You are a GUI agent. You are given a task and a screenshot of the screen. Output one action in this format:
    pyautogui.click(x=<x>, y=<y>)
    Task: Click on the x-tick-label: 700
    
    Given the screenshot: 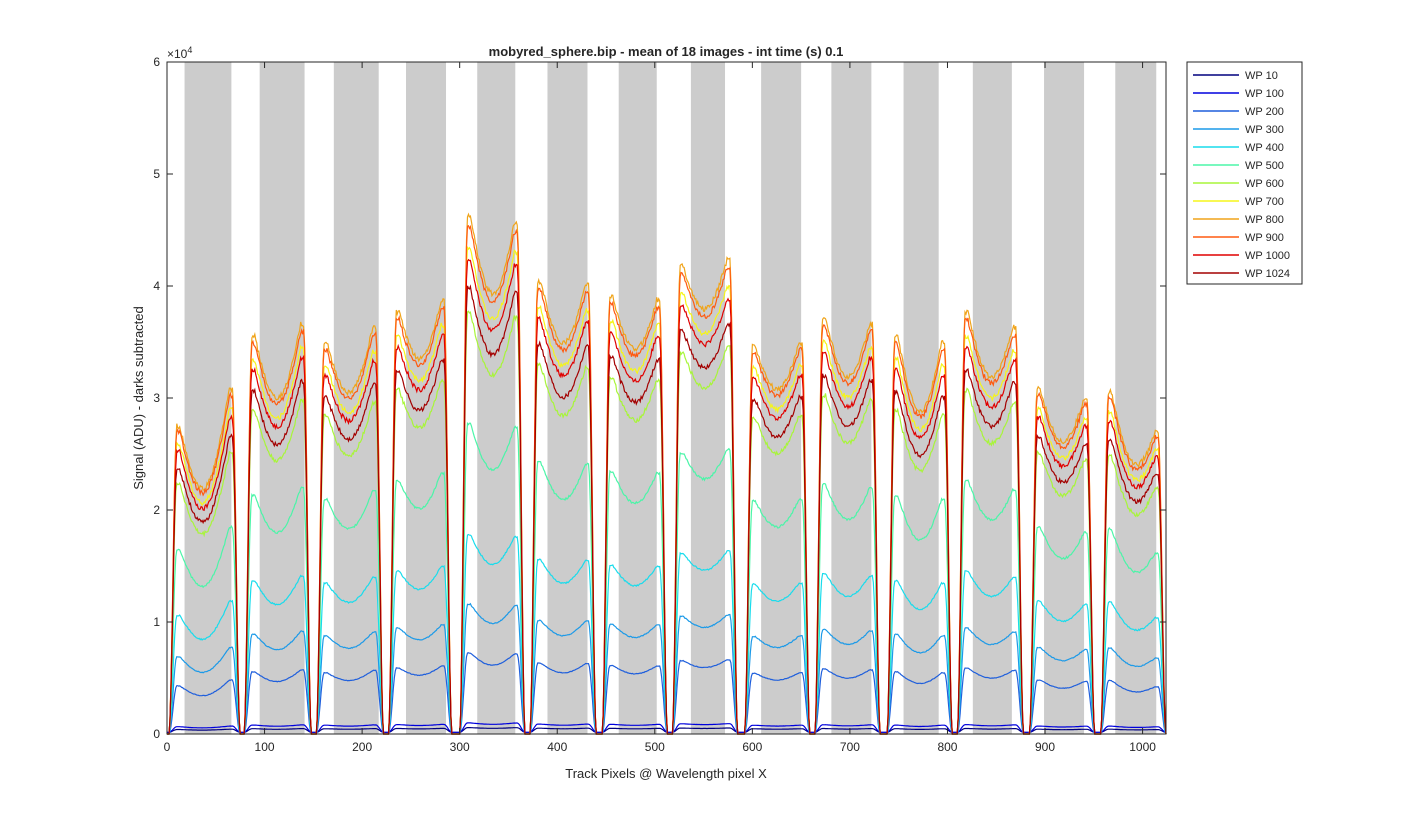 What is the action you would take?
    pyautogui.click(x=850, y=747)
    